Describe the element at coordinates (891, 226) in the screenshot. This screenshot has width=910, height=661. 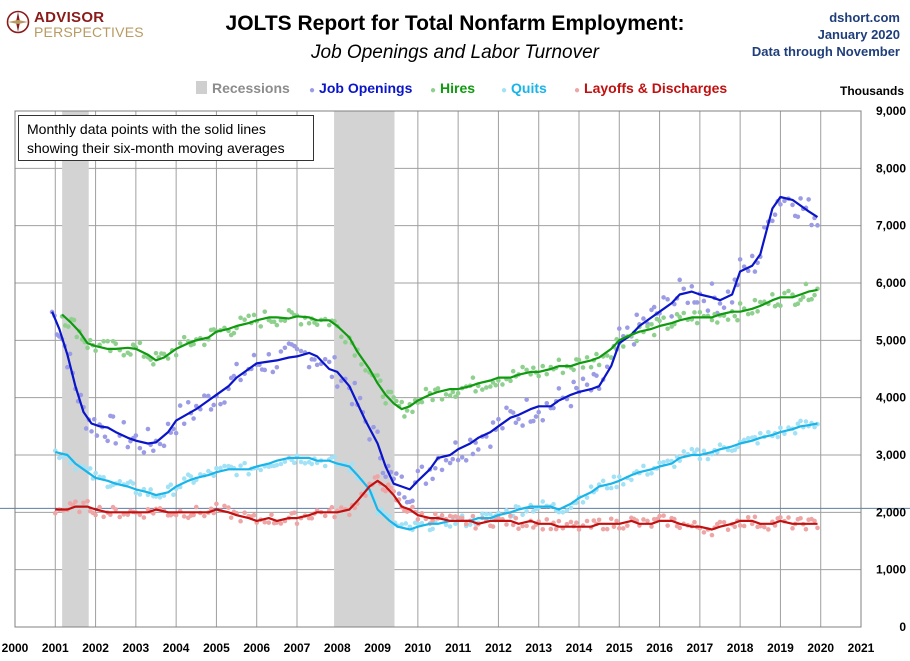
I see `y-tick-label: 7,000` at that location.